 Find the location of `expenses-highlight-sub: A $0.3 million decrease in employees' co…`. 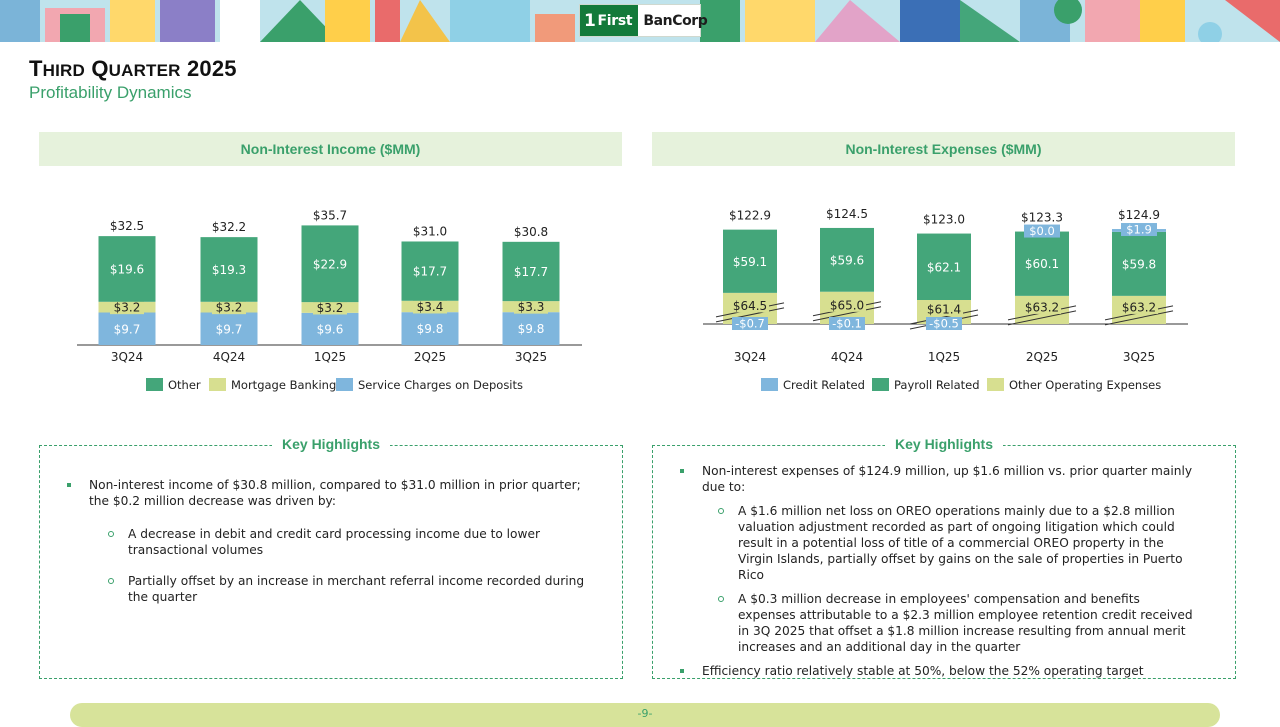

expenses-highlight-sub: A $0.3 million decrease in employees' co… is located at coordinates (937, 623).